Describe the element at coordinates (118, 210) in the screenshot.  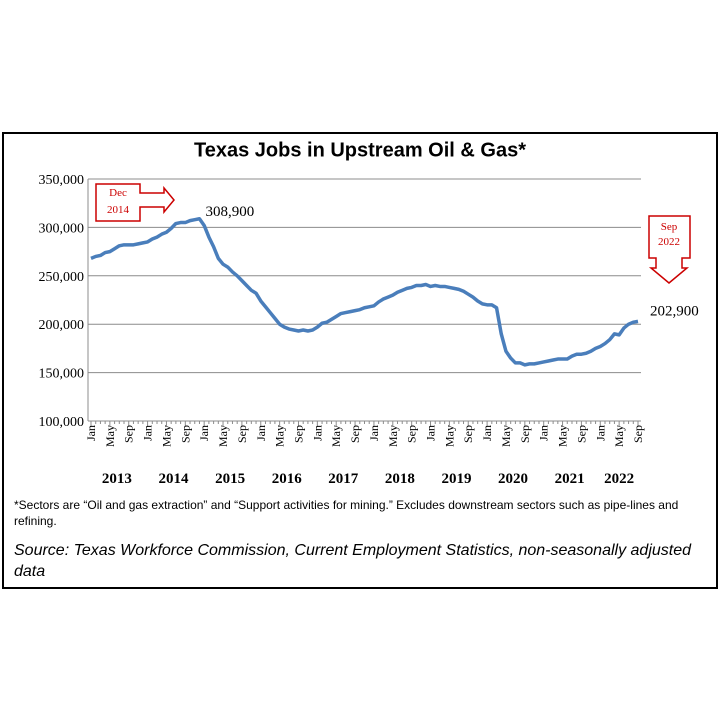
I see `callout-text: 2014` at that location.